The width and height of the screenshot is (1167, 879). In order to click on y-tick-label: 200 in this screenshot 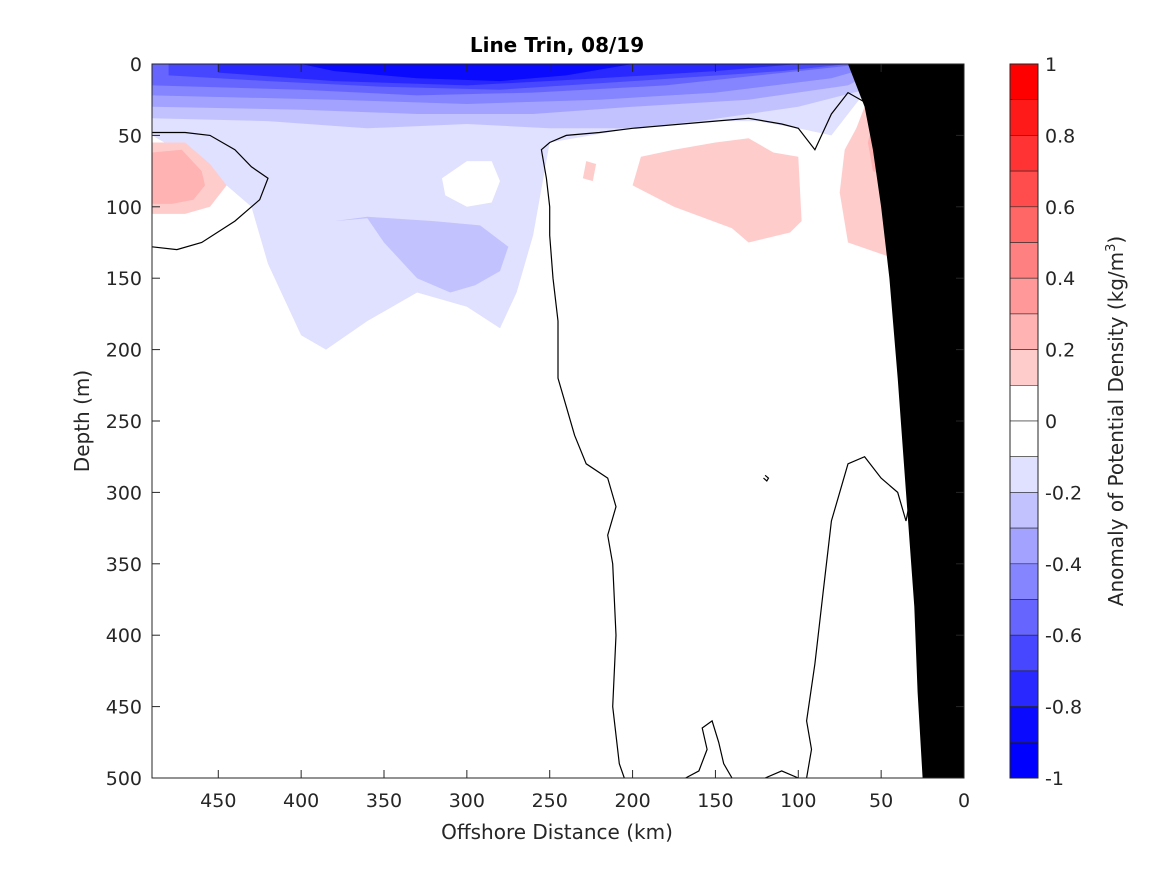, I will do `click(124, 351)`.